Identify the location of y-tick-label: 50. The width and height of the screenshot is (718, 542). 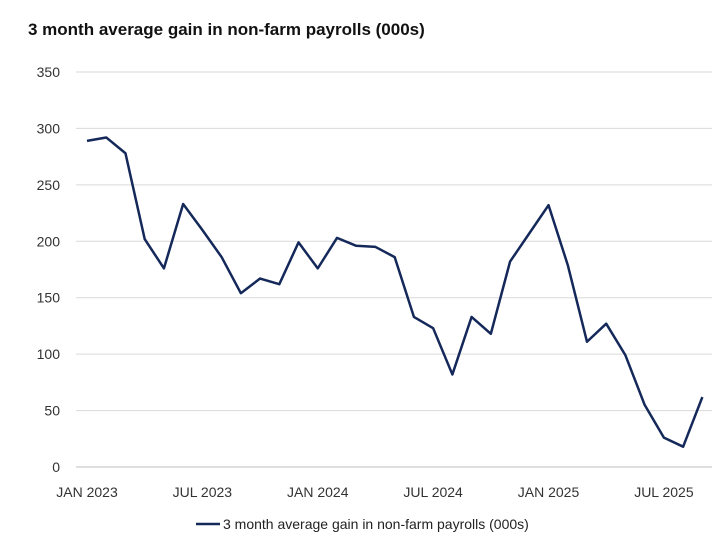
(52, 411).